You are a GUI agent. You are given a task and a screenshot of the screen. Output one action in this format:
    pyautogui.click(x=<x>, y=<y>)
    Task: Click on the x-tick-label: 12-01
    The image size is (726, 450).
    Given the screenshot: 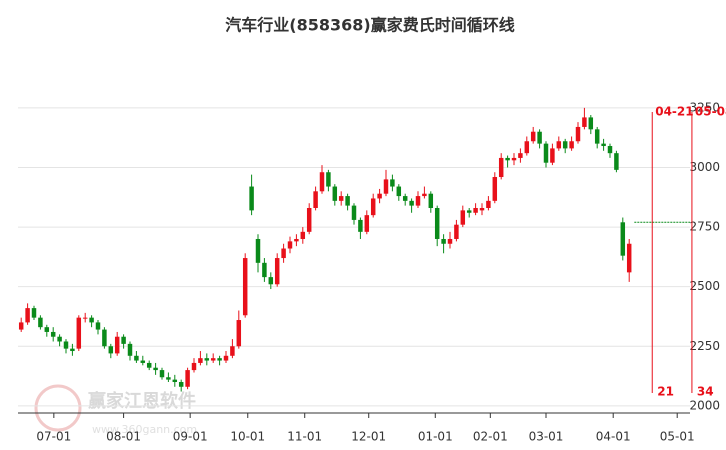 What is the action you would take?
    pyautogui.click(x=368, y=437)
    